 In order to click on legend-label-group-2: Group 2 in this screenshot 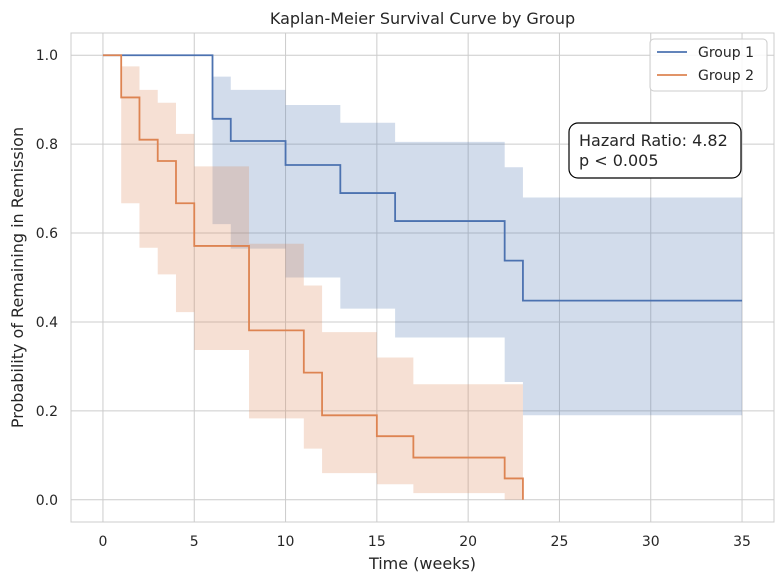, I will do `click(726, 76)`.